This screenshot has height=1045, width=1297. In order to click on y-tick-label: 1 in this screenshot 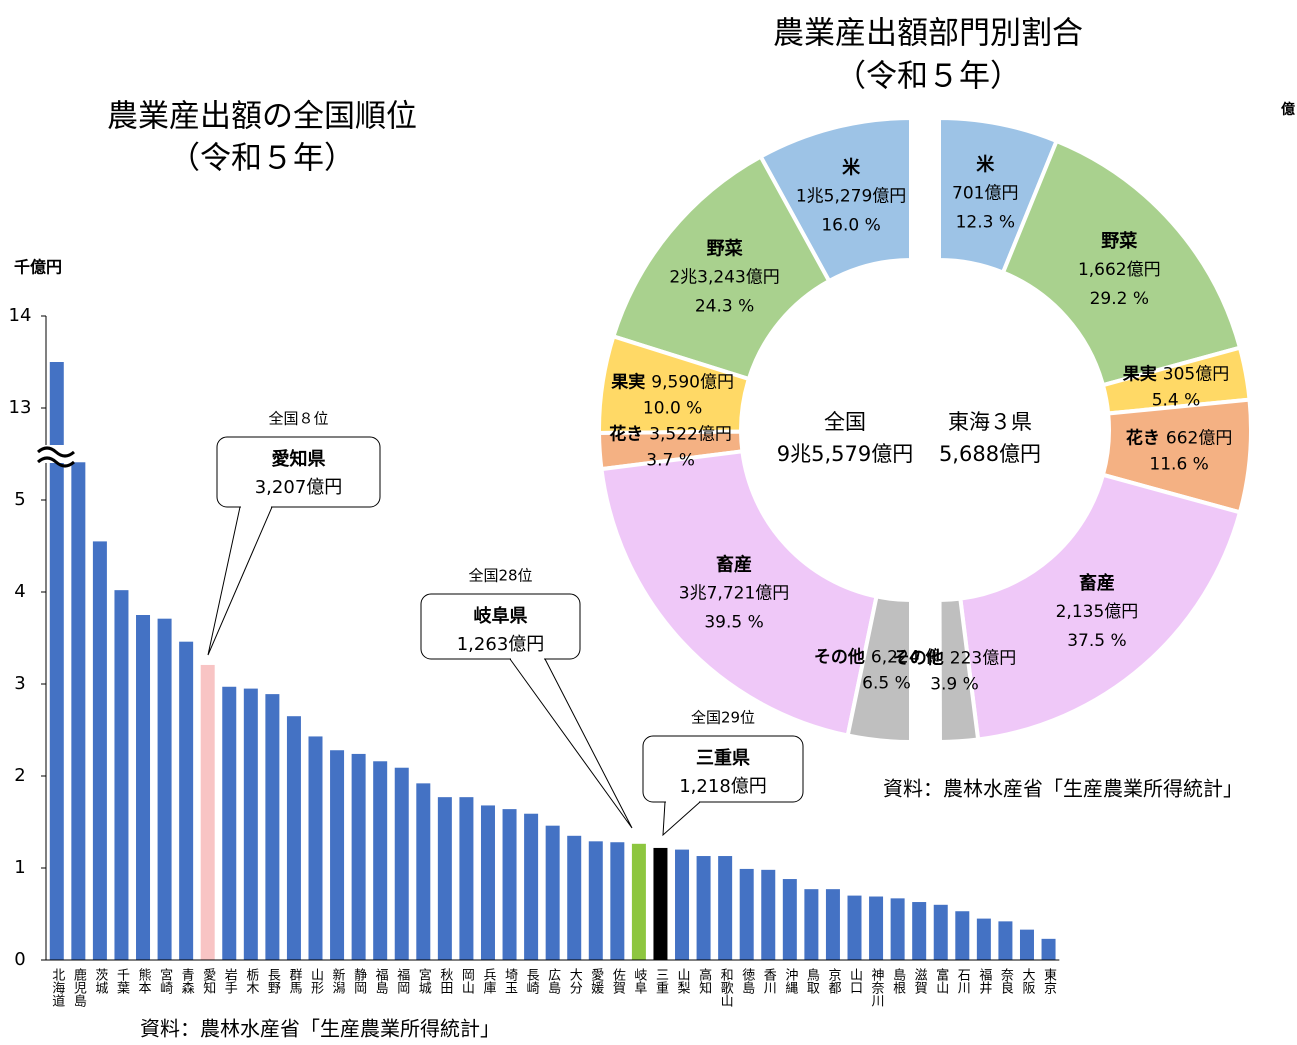, I will do `click(19, 867)`.